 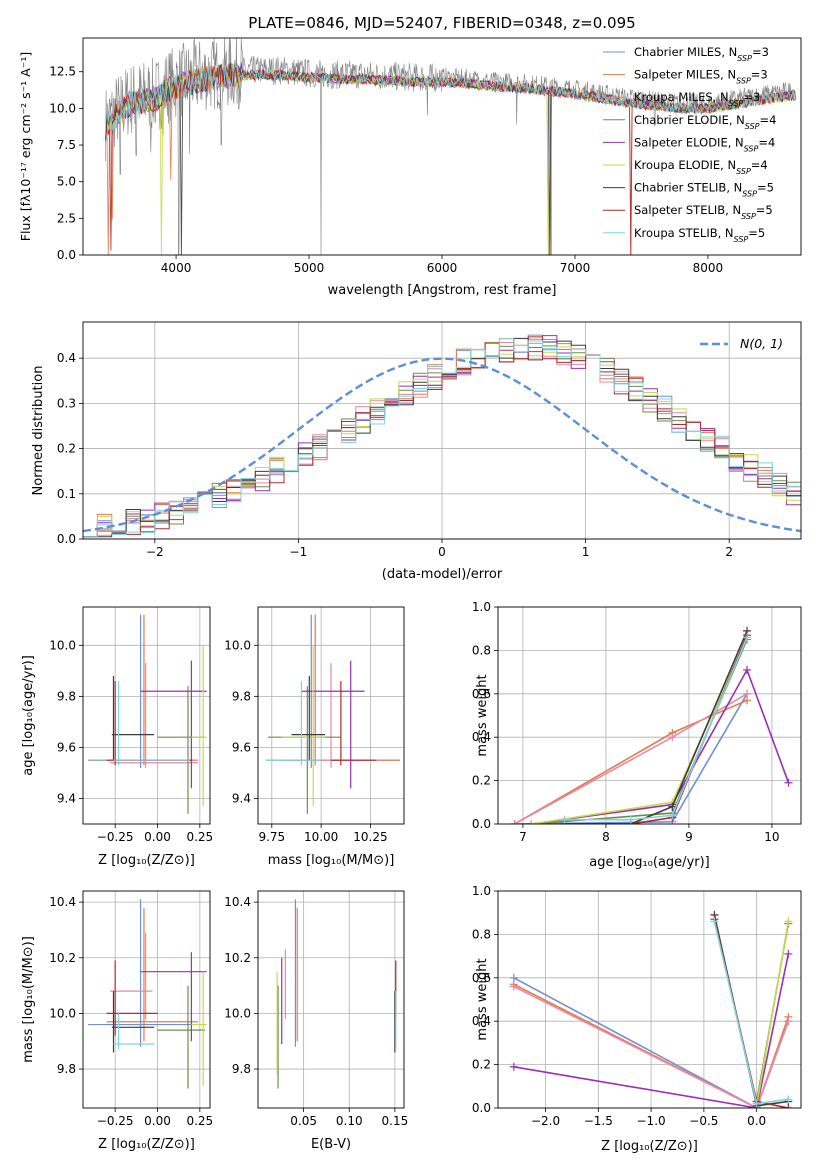 What do you see at coordinates (442, 268) in the screenshot?
I see `x-tick-label: 6000` at bounding box center [442, 268].